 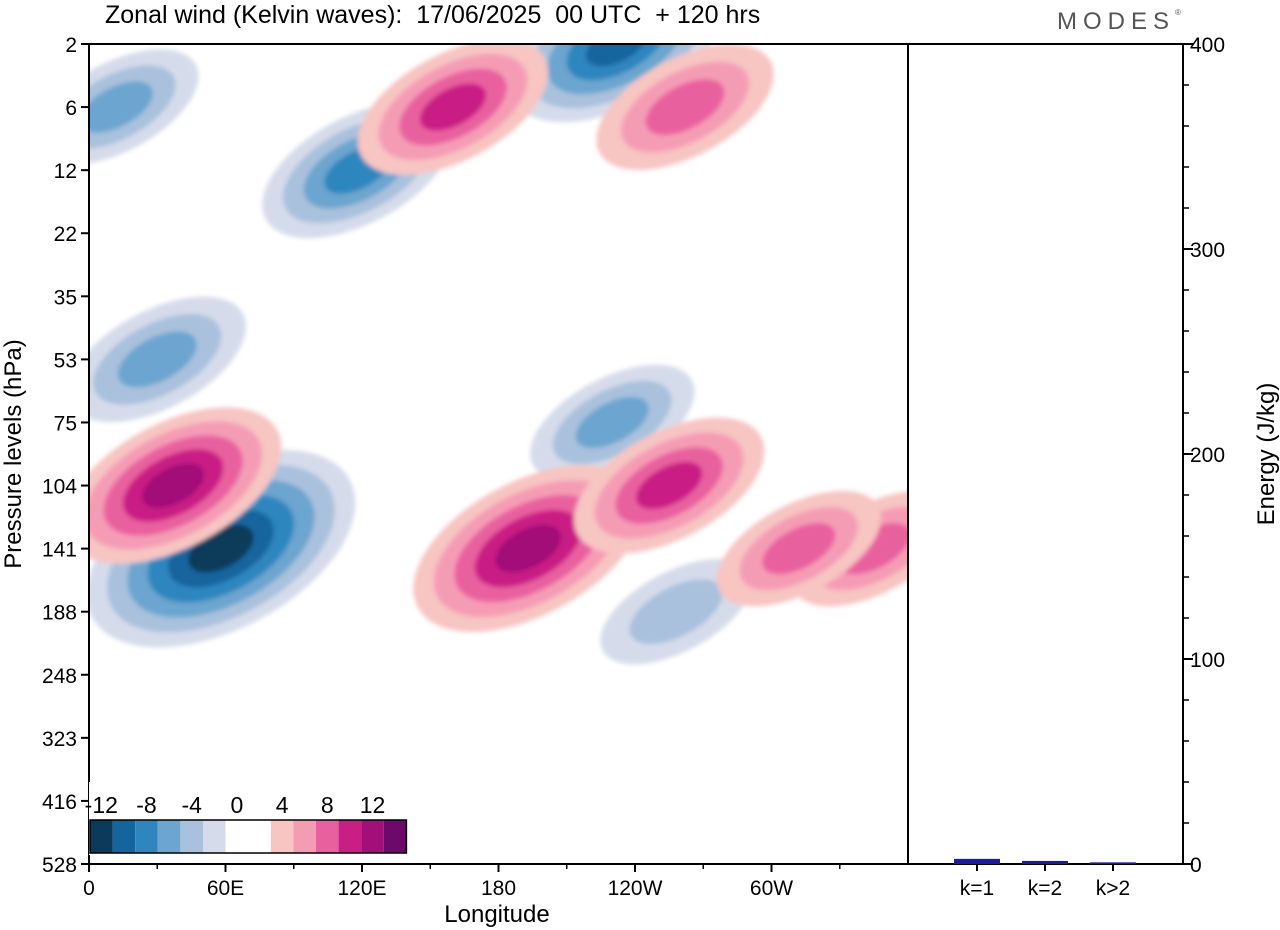 I want to click on y-tick-label: 22, so click(x=65, y=234).